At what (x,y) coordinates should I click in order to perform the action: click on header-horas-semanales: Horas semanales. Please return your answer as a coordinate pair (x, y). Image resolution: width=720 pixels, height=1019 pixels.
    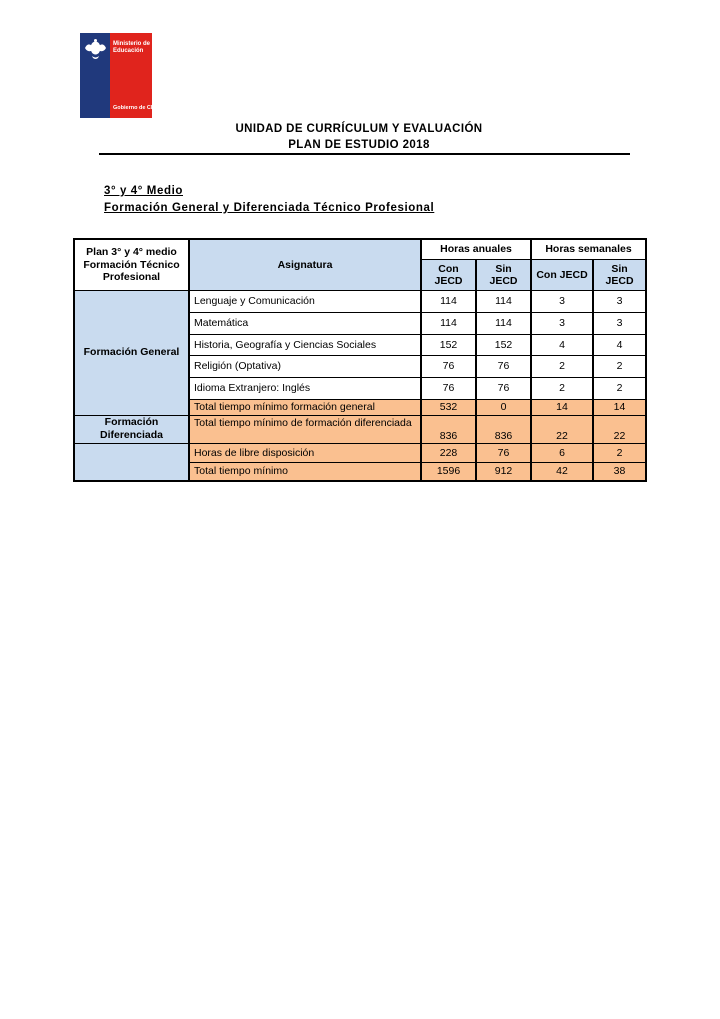
    Looking at the image, I should click on (589, 249).